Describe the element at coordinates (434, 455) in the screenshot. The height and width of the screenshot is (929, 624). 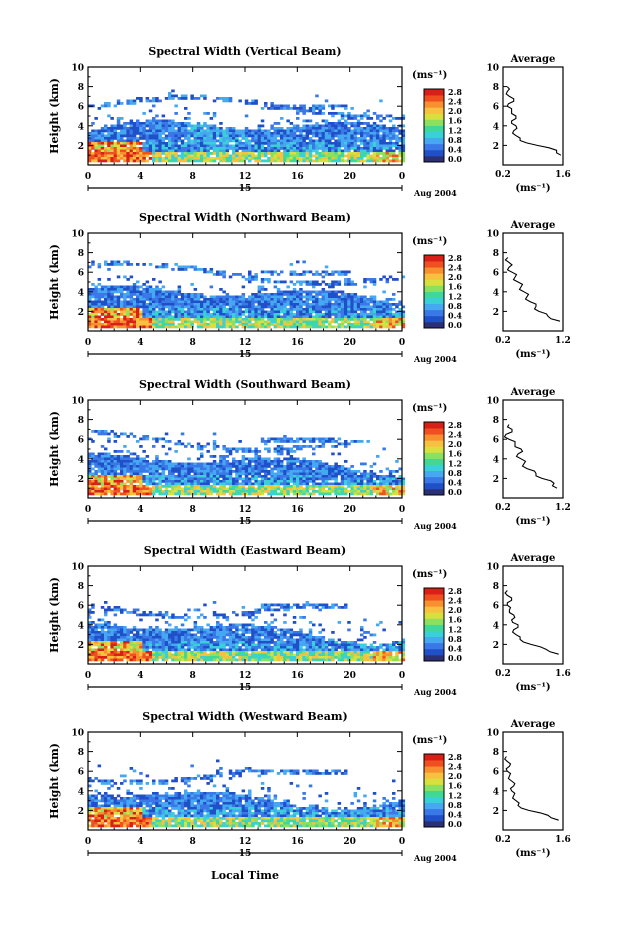
I see `colorbar-swatch` at that location.